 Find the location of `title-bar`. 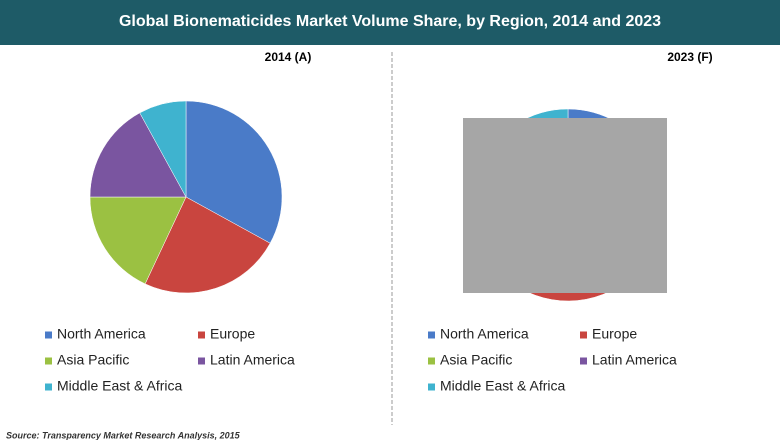

title-bar is located at coordinates (390, 22).